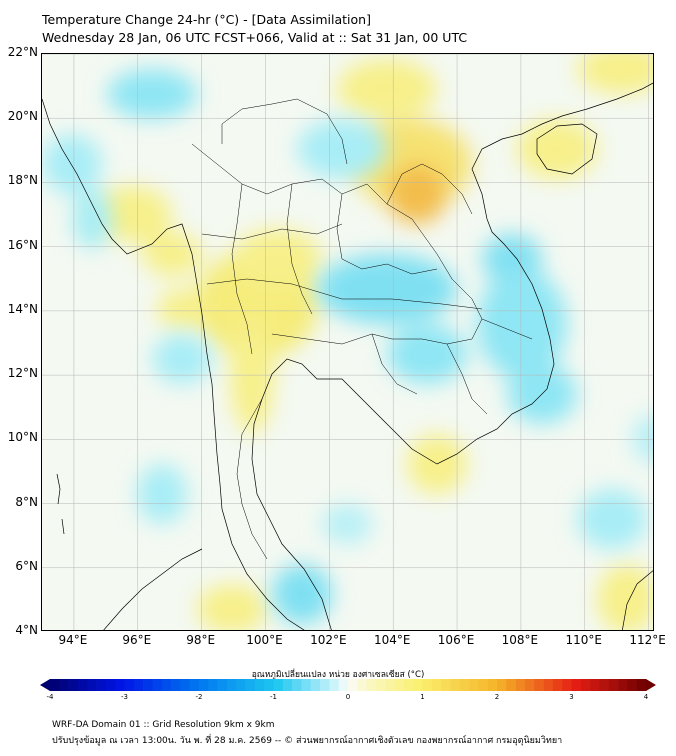 This screenshot has height=756, width=676. What do you see at coordinates (45, 685) in the screenshot?
I see `colorbar-min-arrow` at bounding box center [45, 685].